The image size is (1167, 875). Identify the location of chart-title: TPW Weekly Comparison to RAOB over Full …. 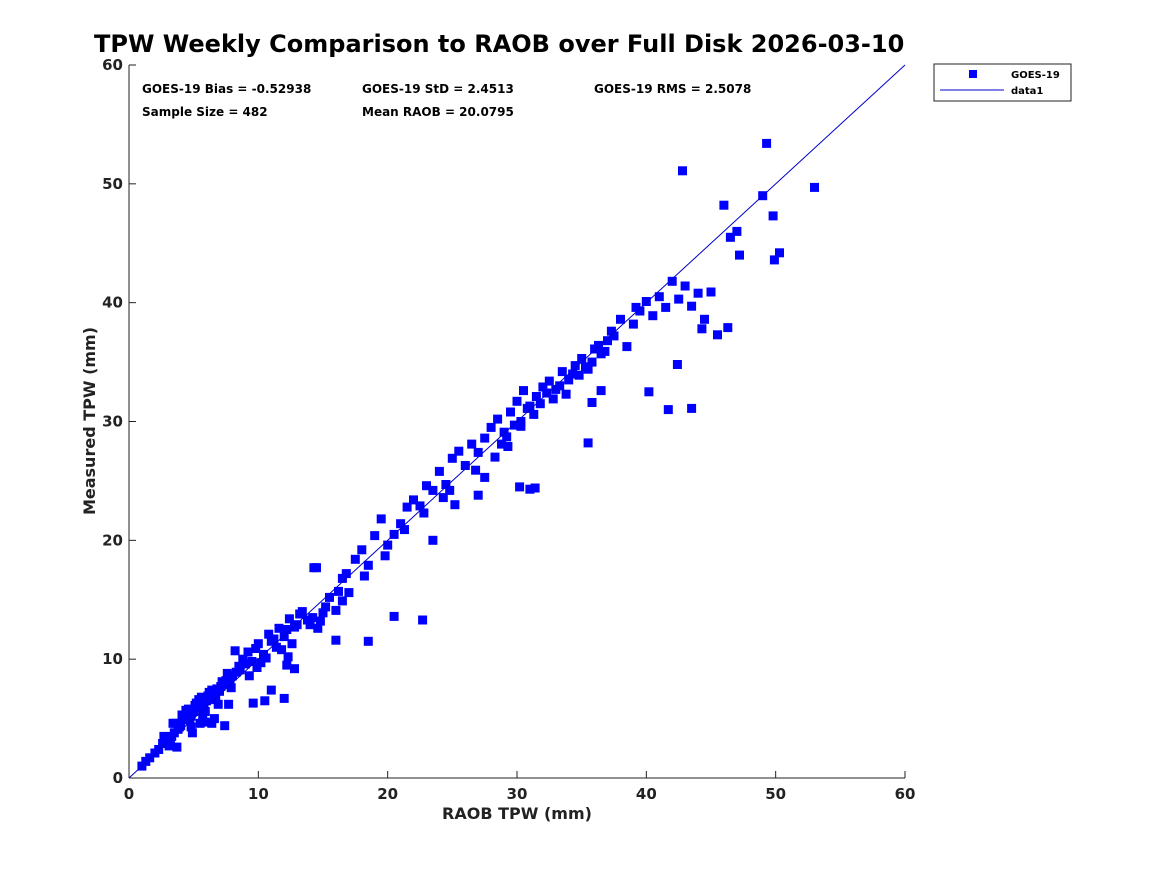
(499, 44).